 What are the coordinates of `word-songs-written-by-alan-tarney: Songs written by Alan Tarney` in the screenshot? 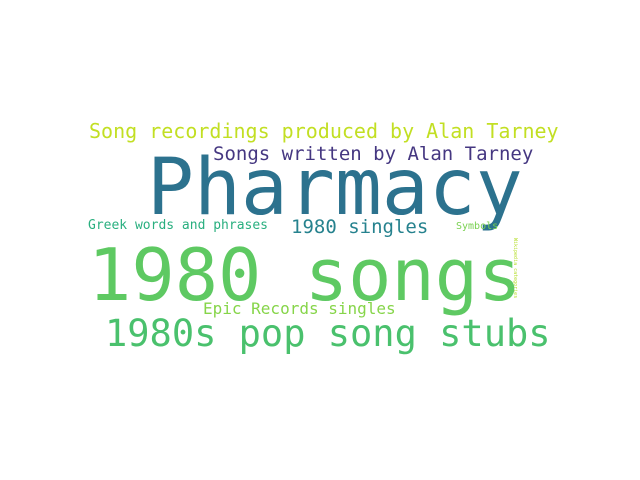 It's located at (373, 154).